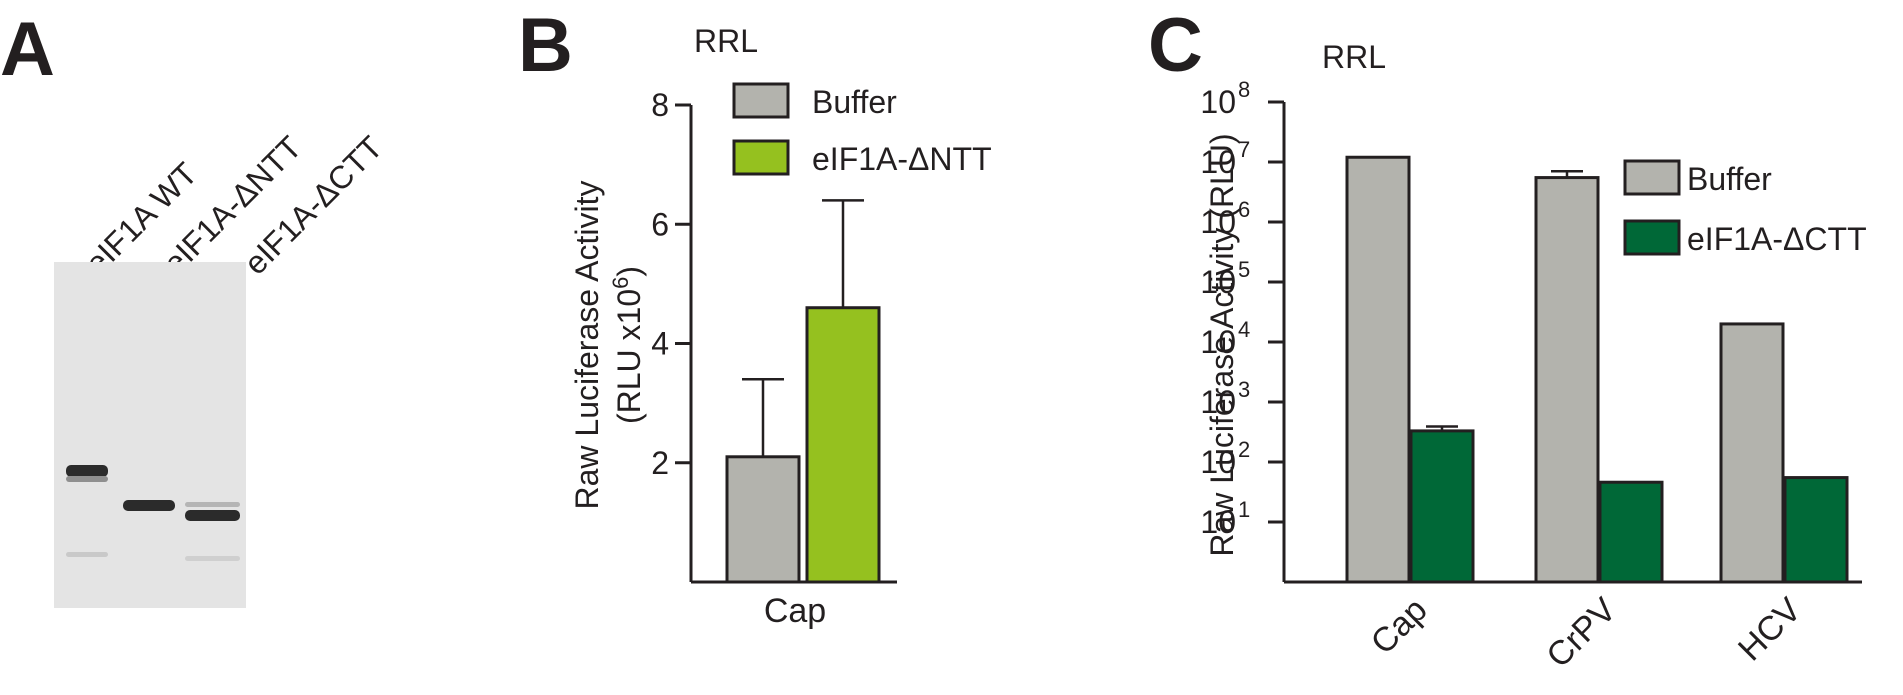 The image size is (1903, 695). Describe the element at coordinates (587, 344) in the screenshot. I see `chart-b-ylabel: Raw Luciferase Activity` at that location.